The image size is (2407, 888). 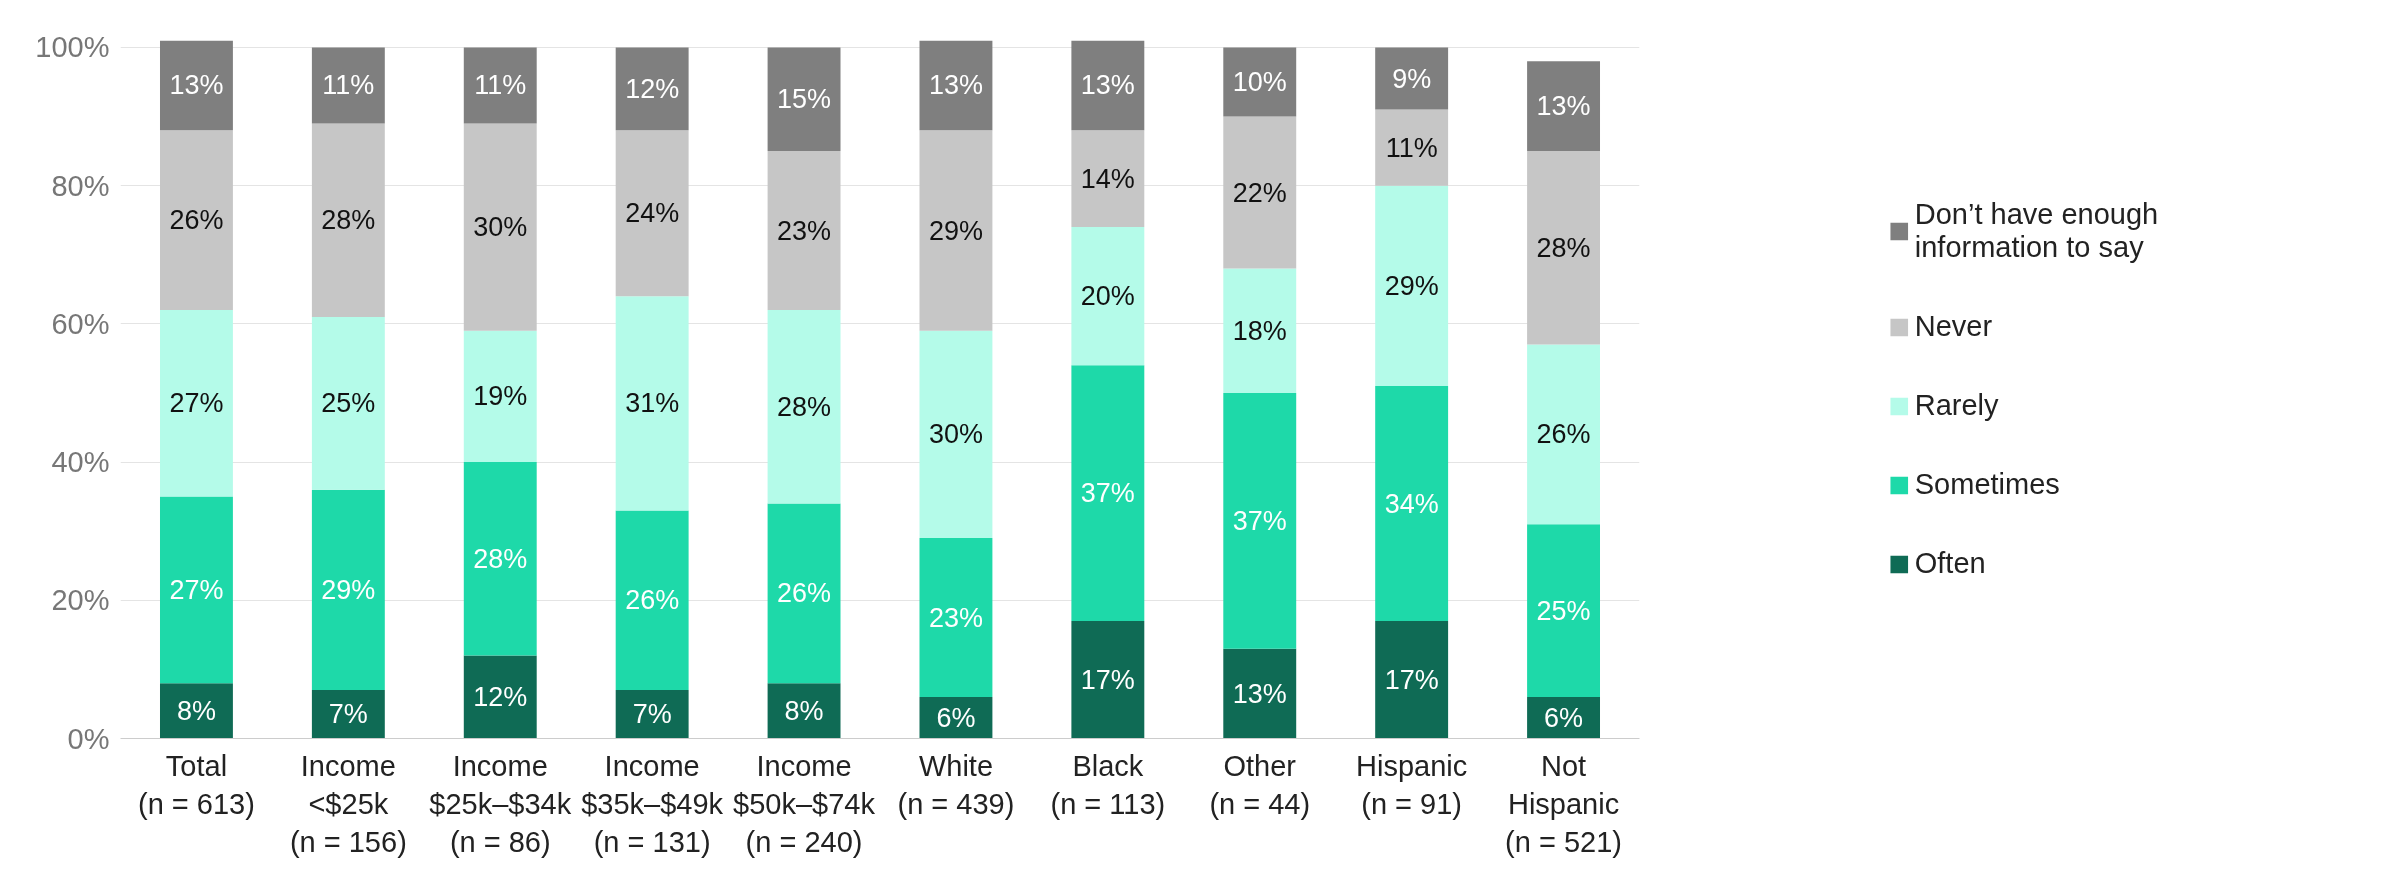 I want to click on x-tick-label: White (n = 439), so click(x=956, y=784).